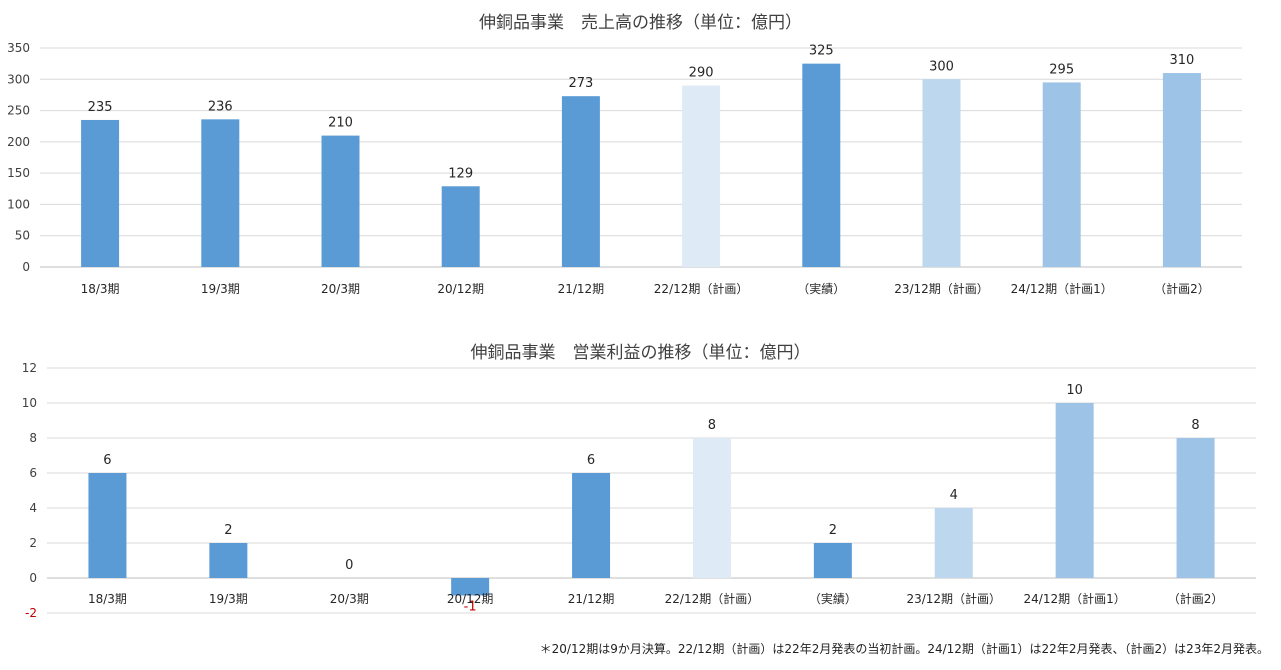 This screenshot has width=1281, height=670. I want to click on data-label: 295, so click(1061, 69).